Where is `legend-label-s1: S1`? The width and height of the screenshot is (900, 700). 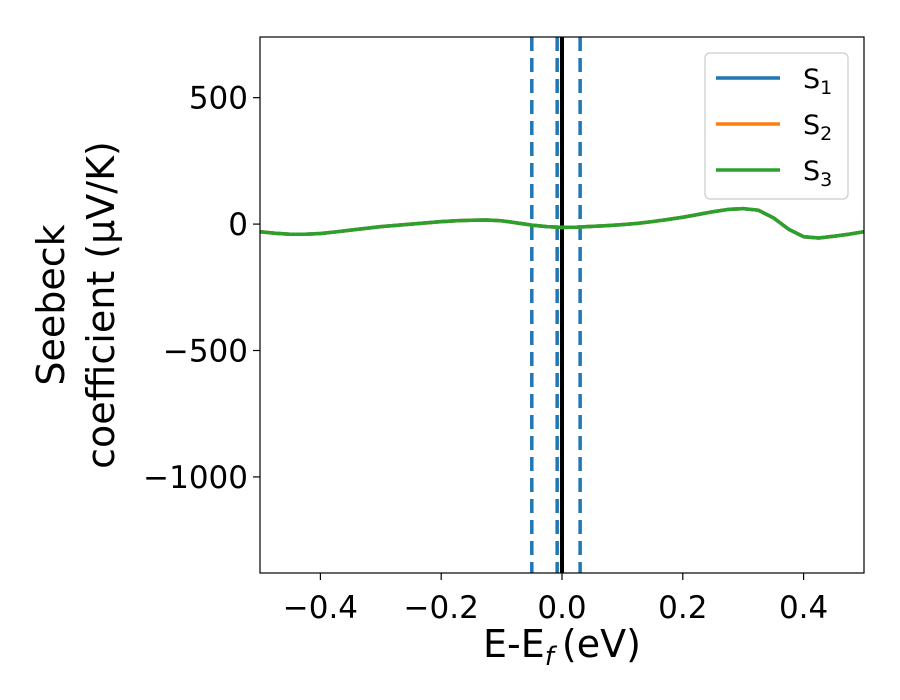
legend-label-s1: S1 is located at coordinates (817, 81).